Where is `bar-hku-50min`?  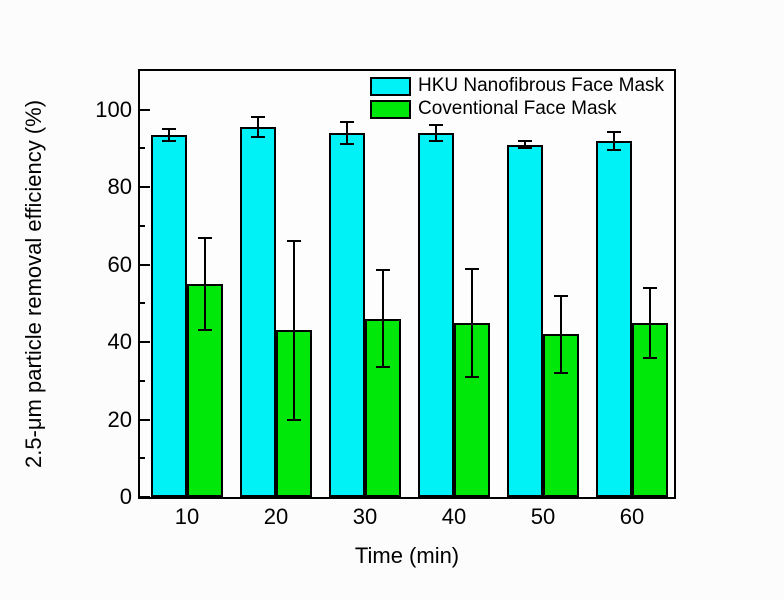
bar-hku-50min is located at coordinates (525, 320).